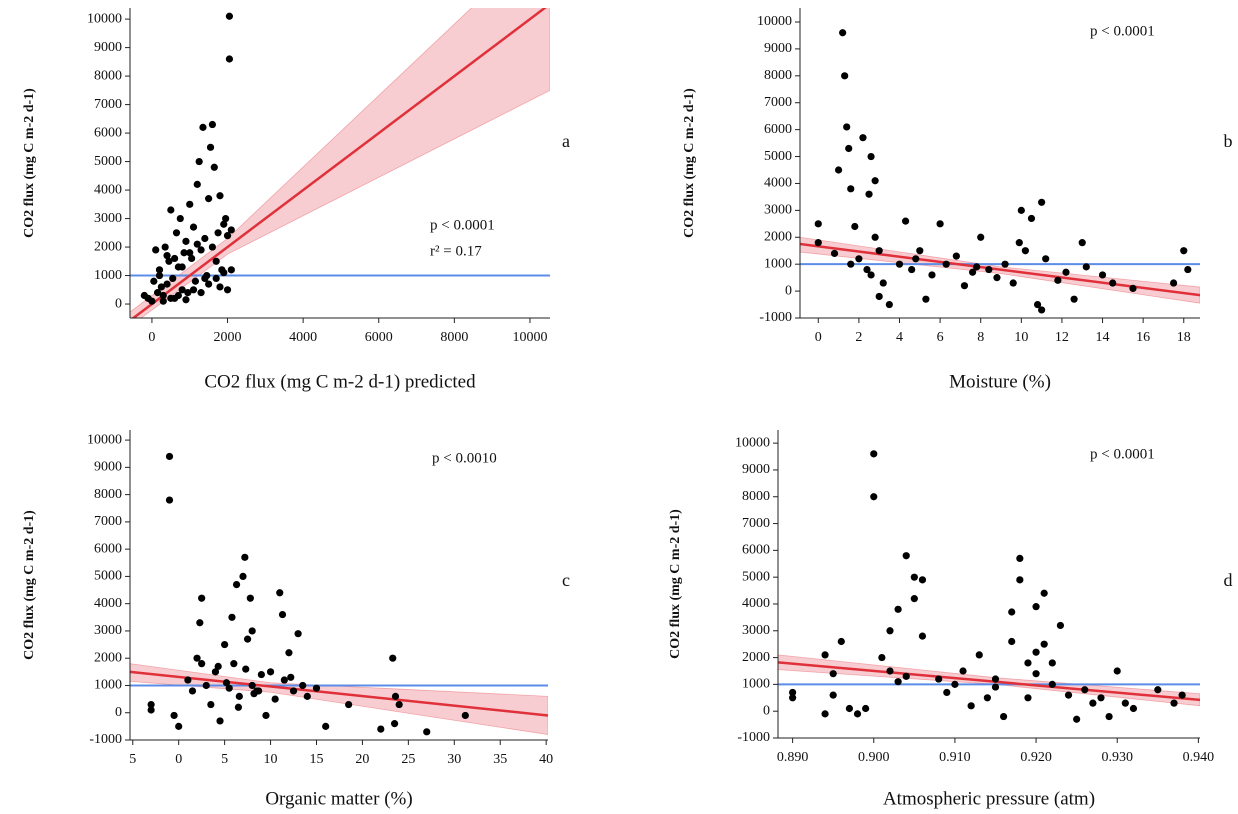 This screenshot has width=1238, height=814. I want to click on x-tick-label: 10, so click(271, 759).